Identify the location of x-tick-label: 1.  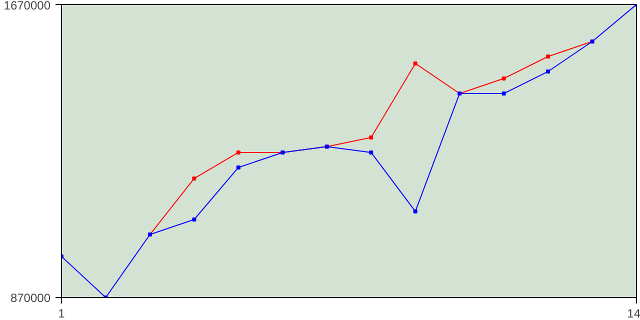
(62, 313).